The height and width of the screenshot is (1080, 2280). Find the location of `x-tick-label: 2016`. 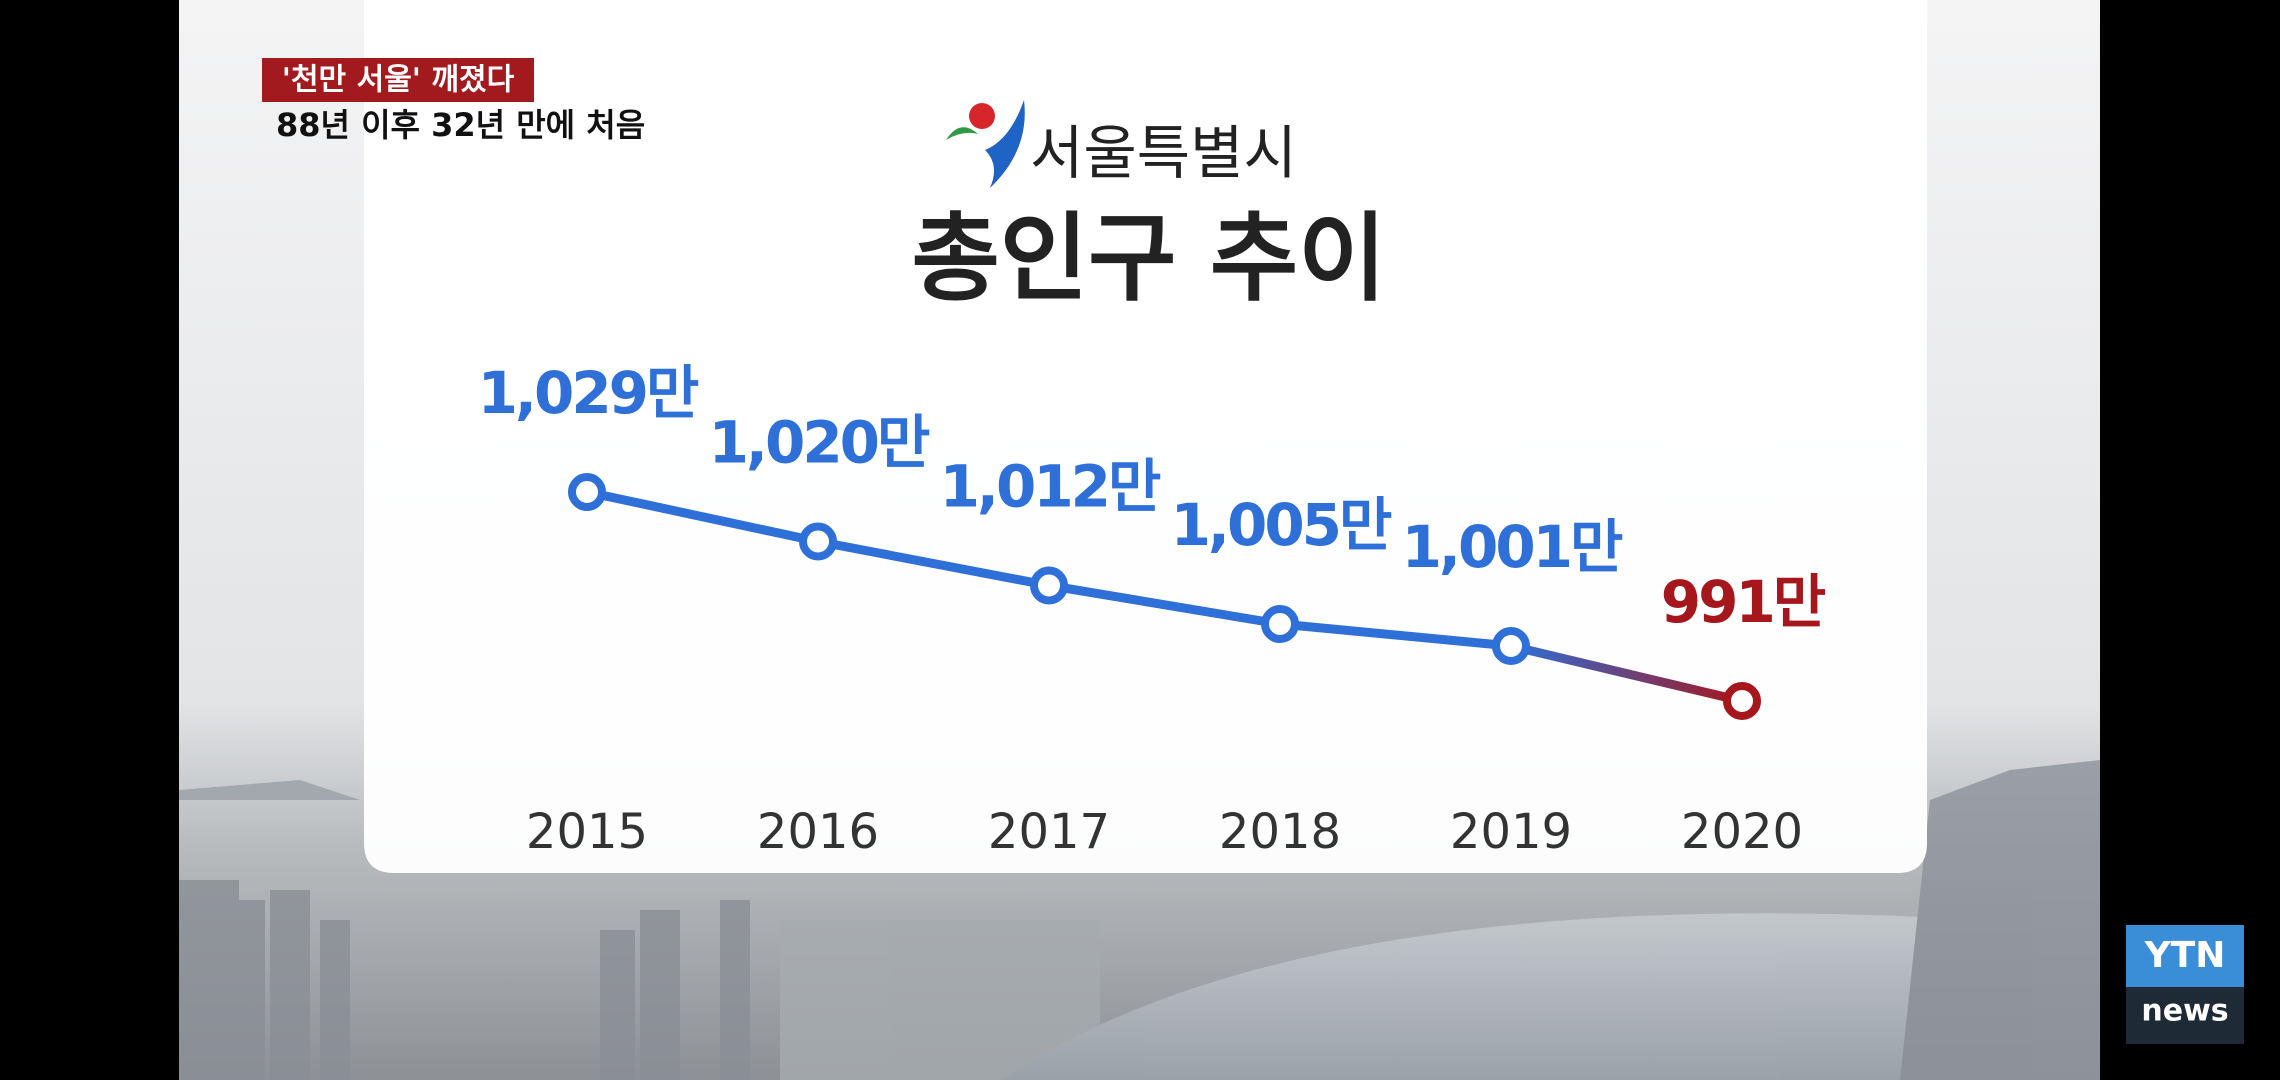

x-tick-label: 2016 is located at coordinates (818, 832).